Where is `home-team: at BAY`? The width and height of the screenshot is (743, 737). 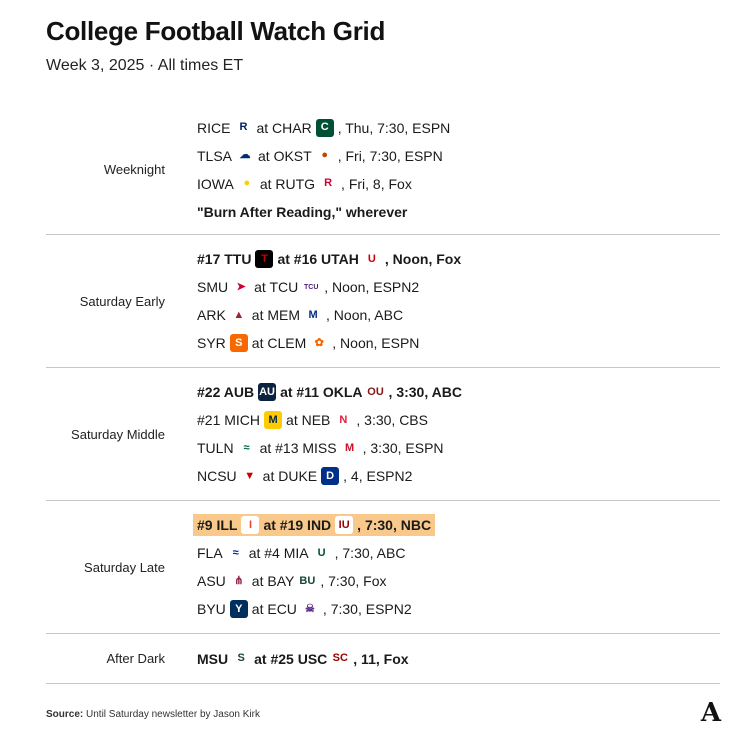 home-team: at BAY is located at coordinates (273, 581).